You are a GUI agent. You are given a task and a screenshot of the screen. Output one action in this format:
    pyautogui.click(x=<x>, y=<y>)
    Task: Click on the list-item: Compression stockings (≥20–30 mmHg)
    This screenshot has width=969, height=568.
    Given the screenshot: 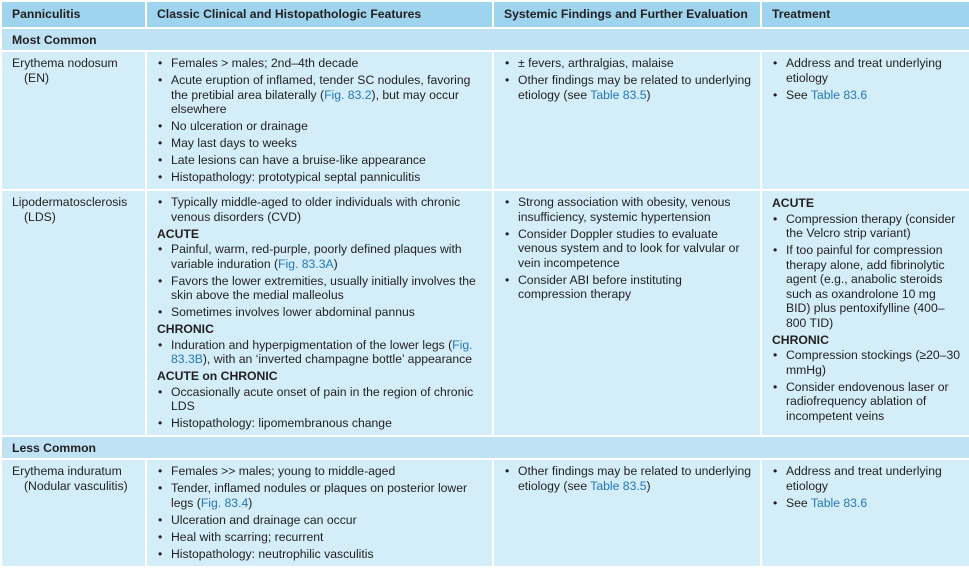 What is the action you would take?
    pyautogui.click(x=866, y=362)
    